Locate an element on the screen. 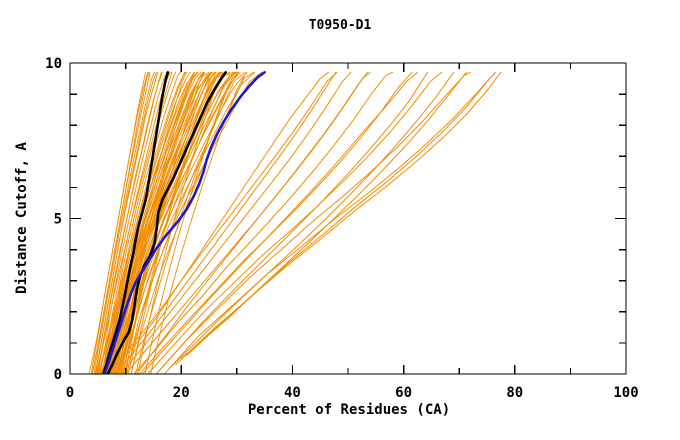  x-tick-label-20: 20 is located at coordinates (181, 393).